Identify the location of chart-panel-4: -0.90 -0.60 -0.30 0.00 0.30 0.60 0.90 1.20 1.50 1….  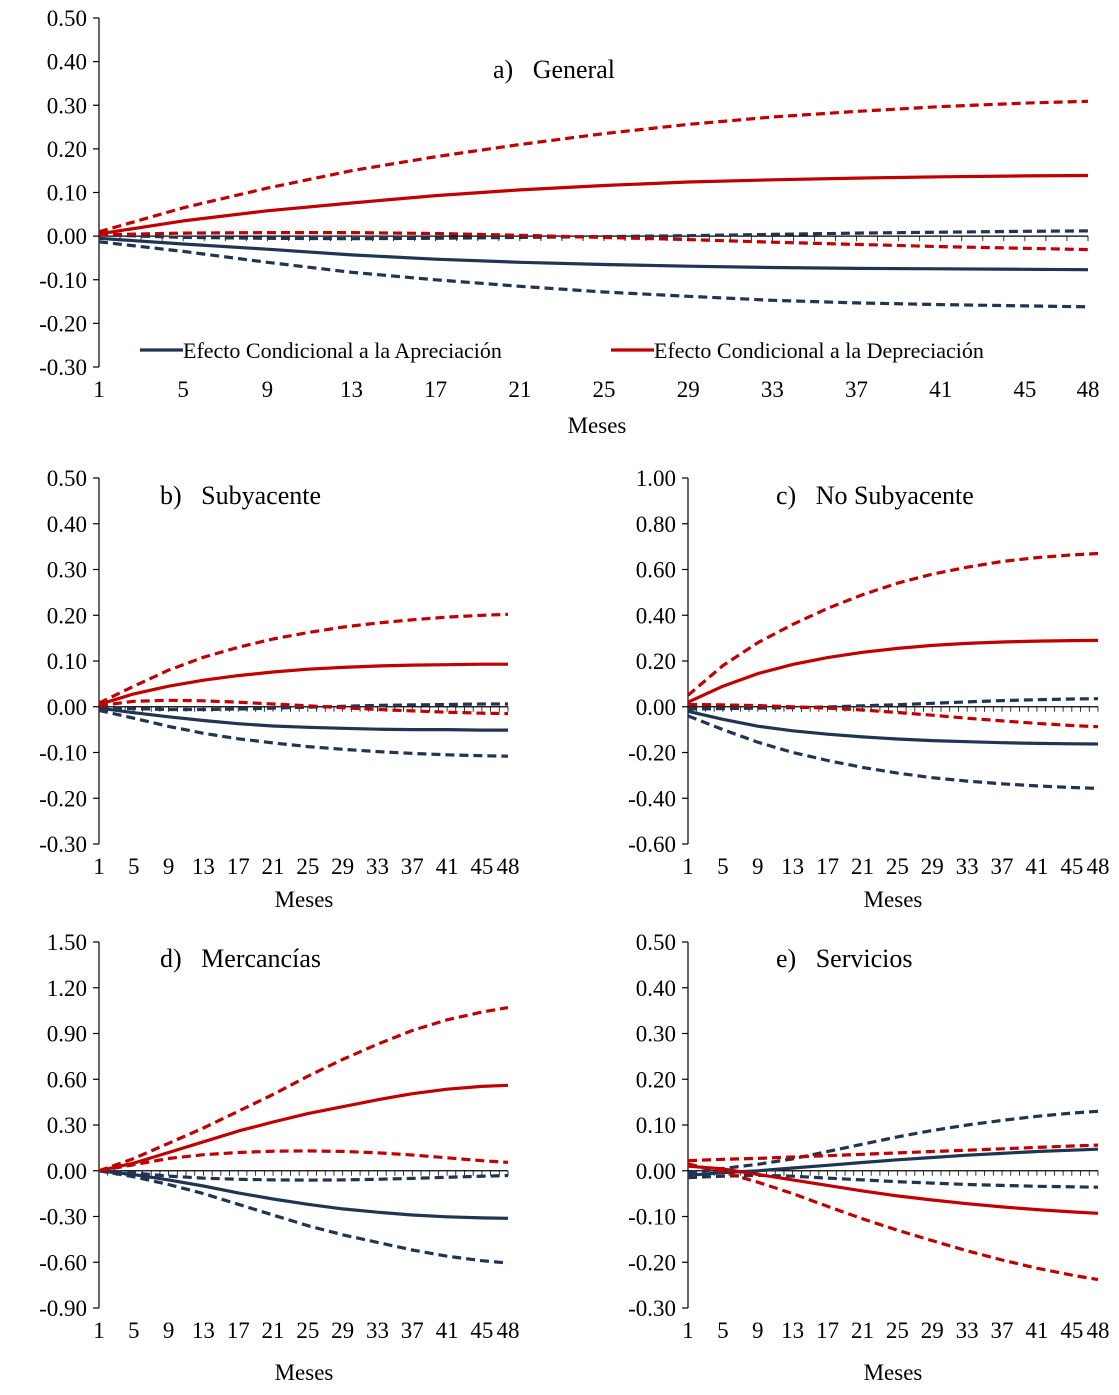
(279, 1157).